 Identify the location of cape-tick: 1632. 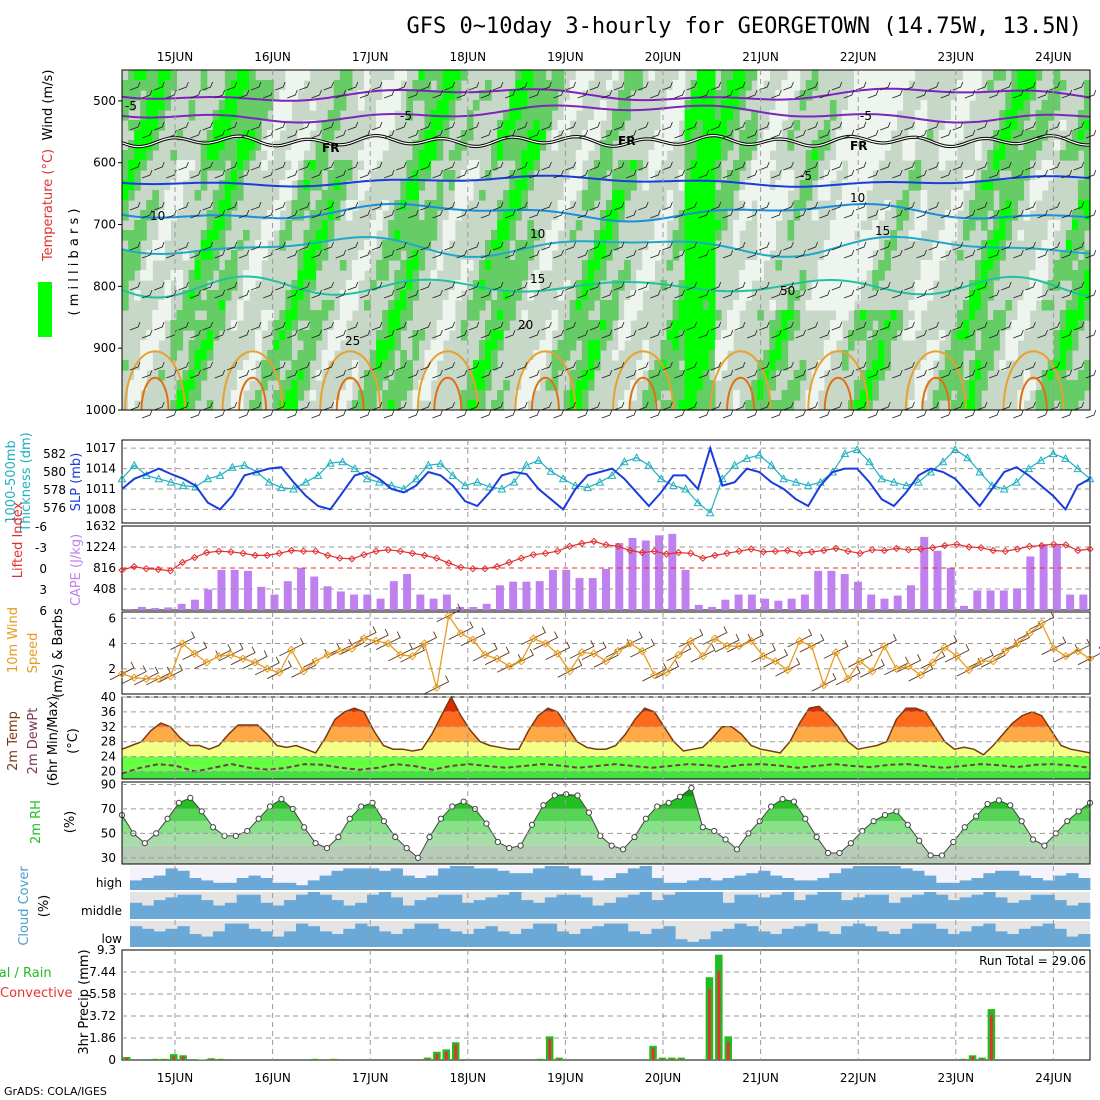
(100, 526).